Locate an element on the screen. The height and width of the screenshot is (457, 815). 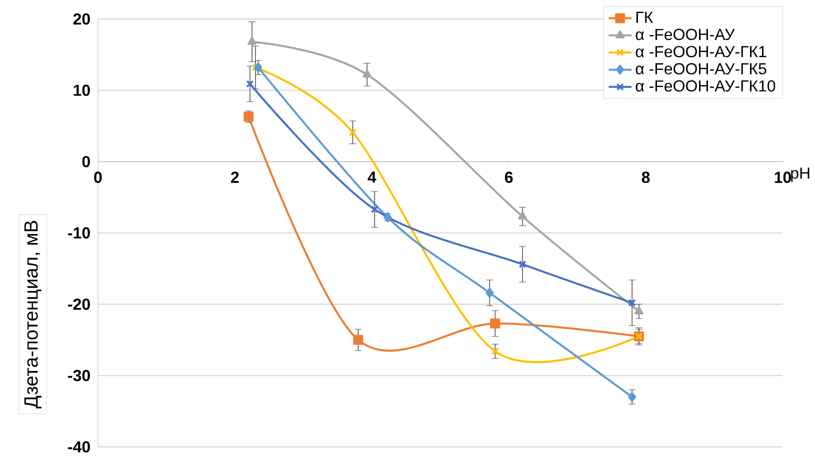
legend-label: α -FeOOH-АУ-ГК5 is located at coordinates (701, 68).